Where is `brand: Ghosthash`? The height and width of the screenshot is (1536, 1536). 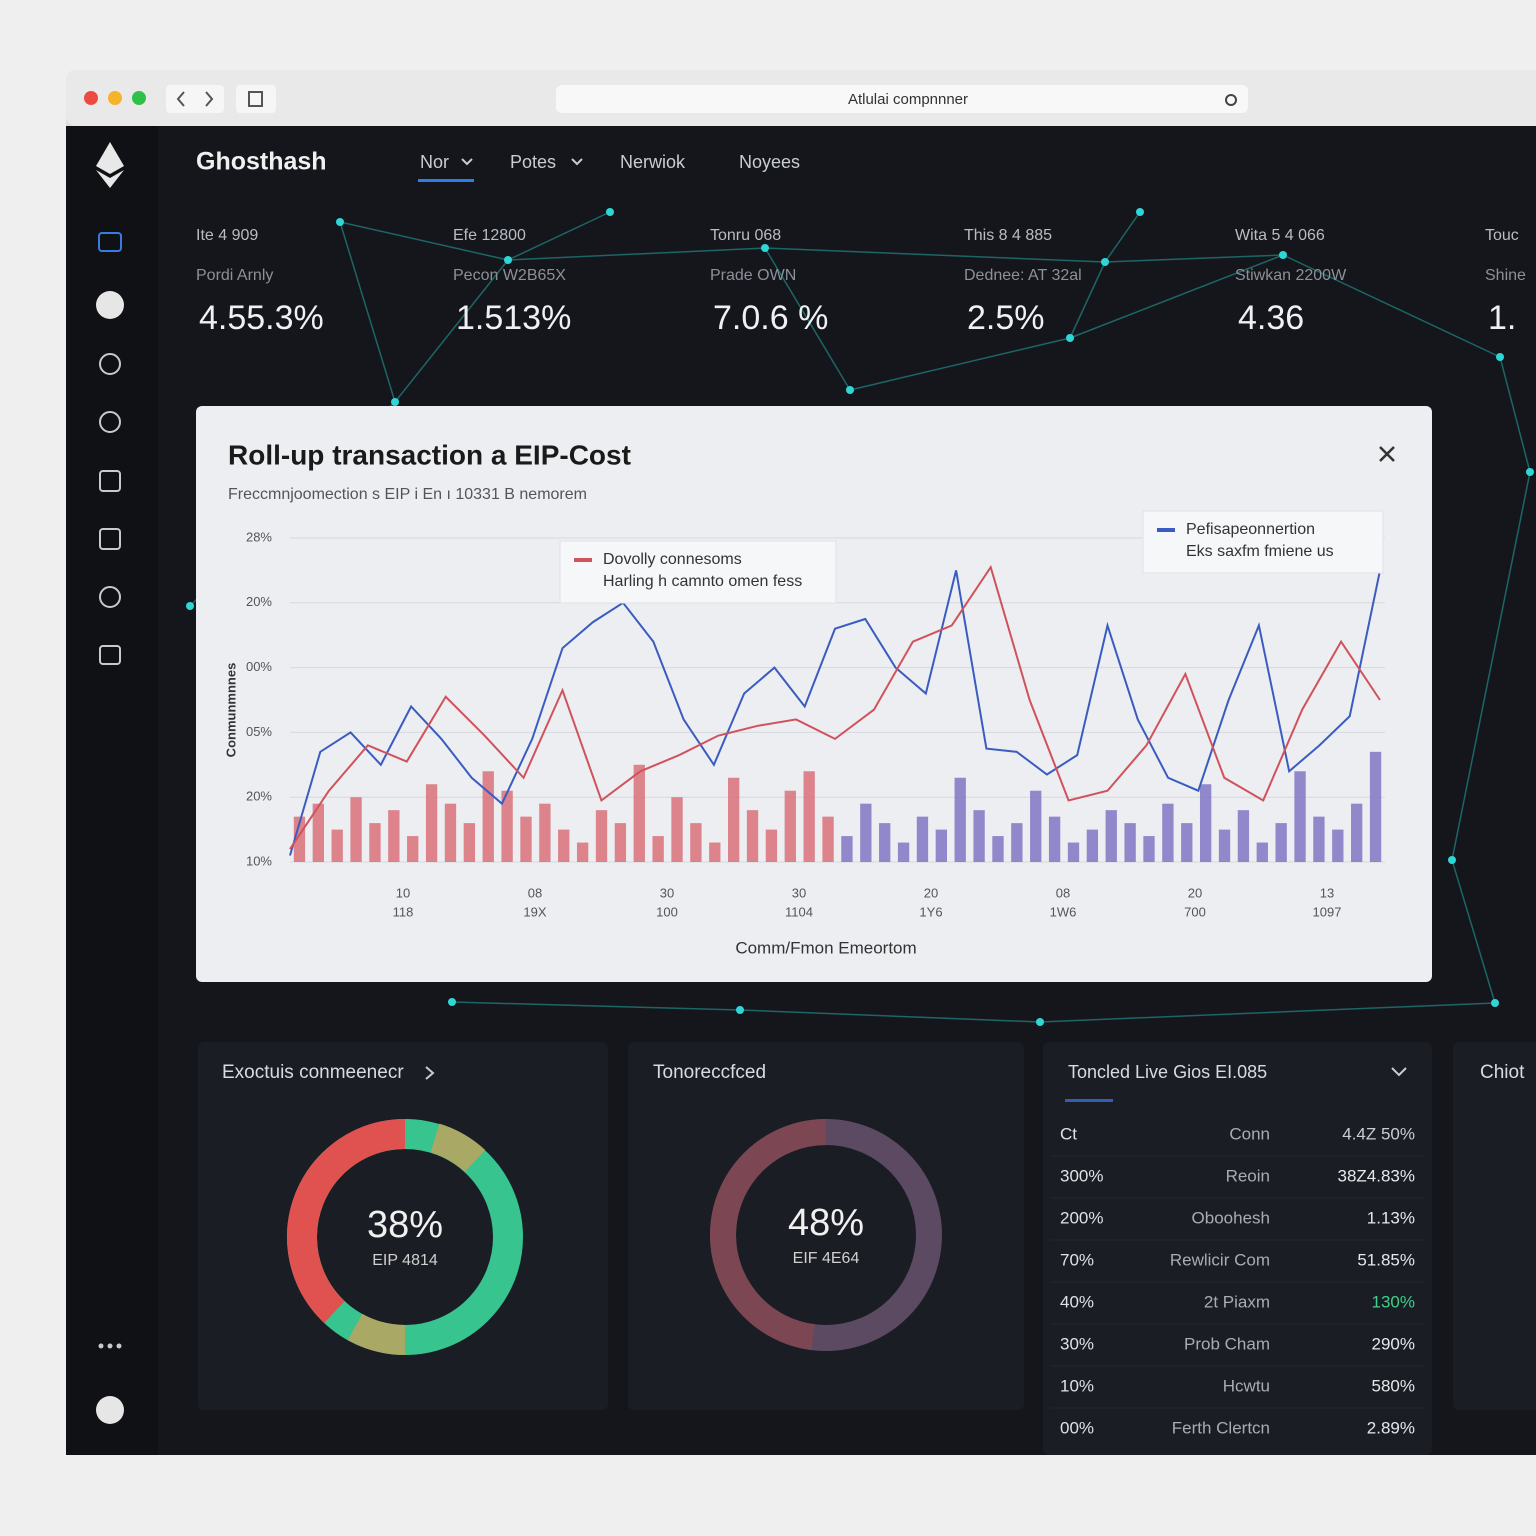
brand: Ghosthash is located at coordinates (261, 162).